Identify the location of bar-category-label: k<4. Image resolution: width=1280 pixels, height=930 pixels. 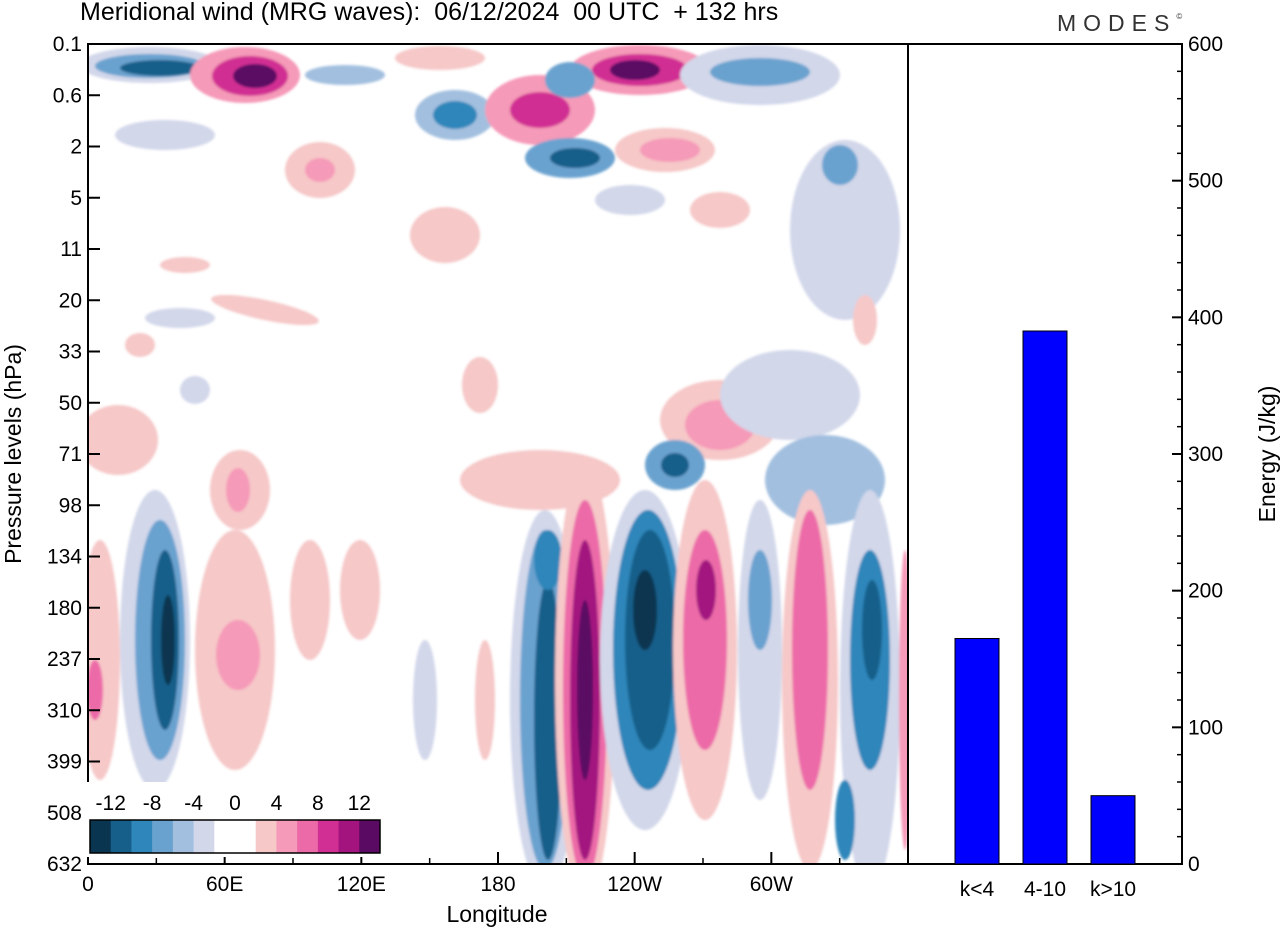
(977, 889).